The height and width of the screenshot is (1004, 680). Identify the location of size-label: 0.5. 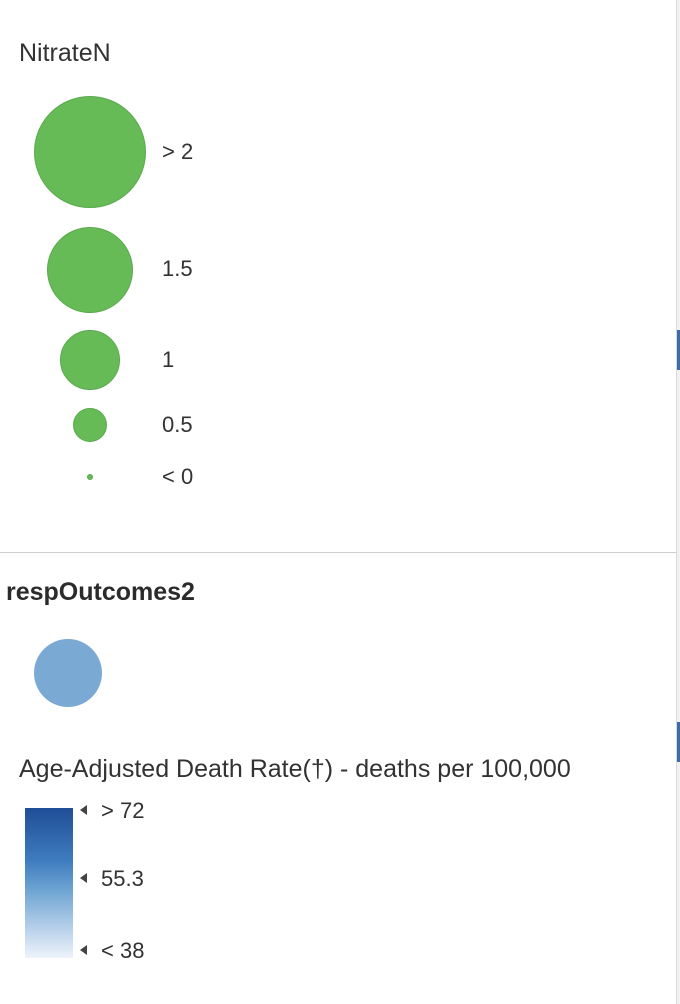
(177, 424).